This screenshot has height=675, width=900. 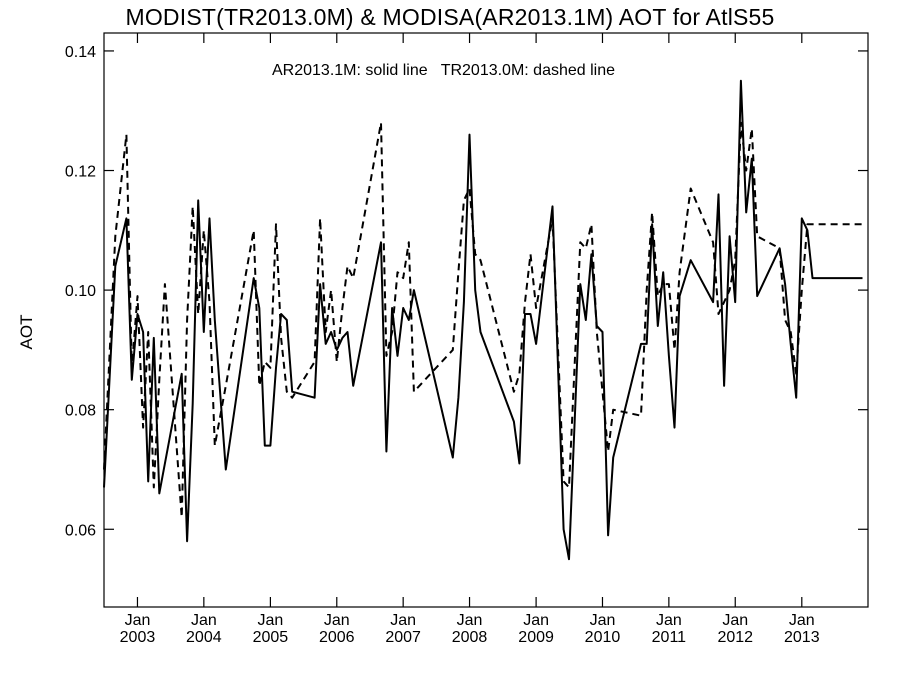 What do you see at coordinates (80, 411) in the screenshot?
I see `y-tick-label: 0.08` at bounding box center [80, 411].